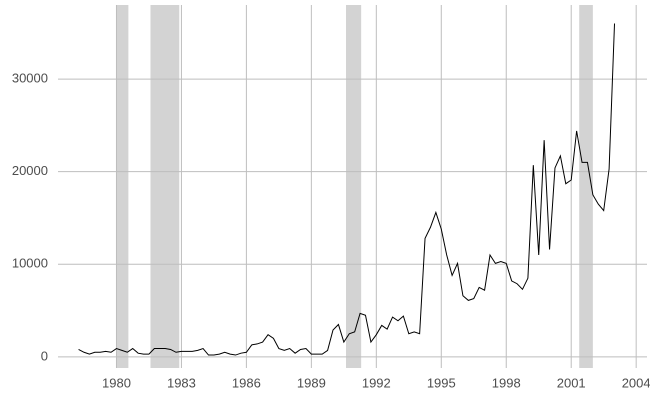 The image size is (650, 400). What do you see at coordinates (30, 78) in the screenshot?
I see `y-tick-label: 30000` at bounding box center [30, 78].